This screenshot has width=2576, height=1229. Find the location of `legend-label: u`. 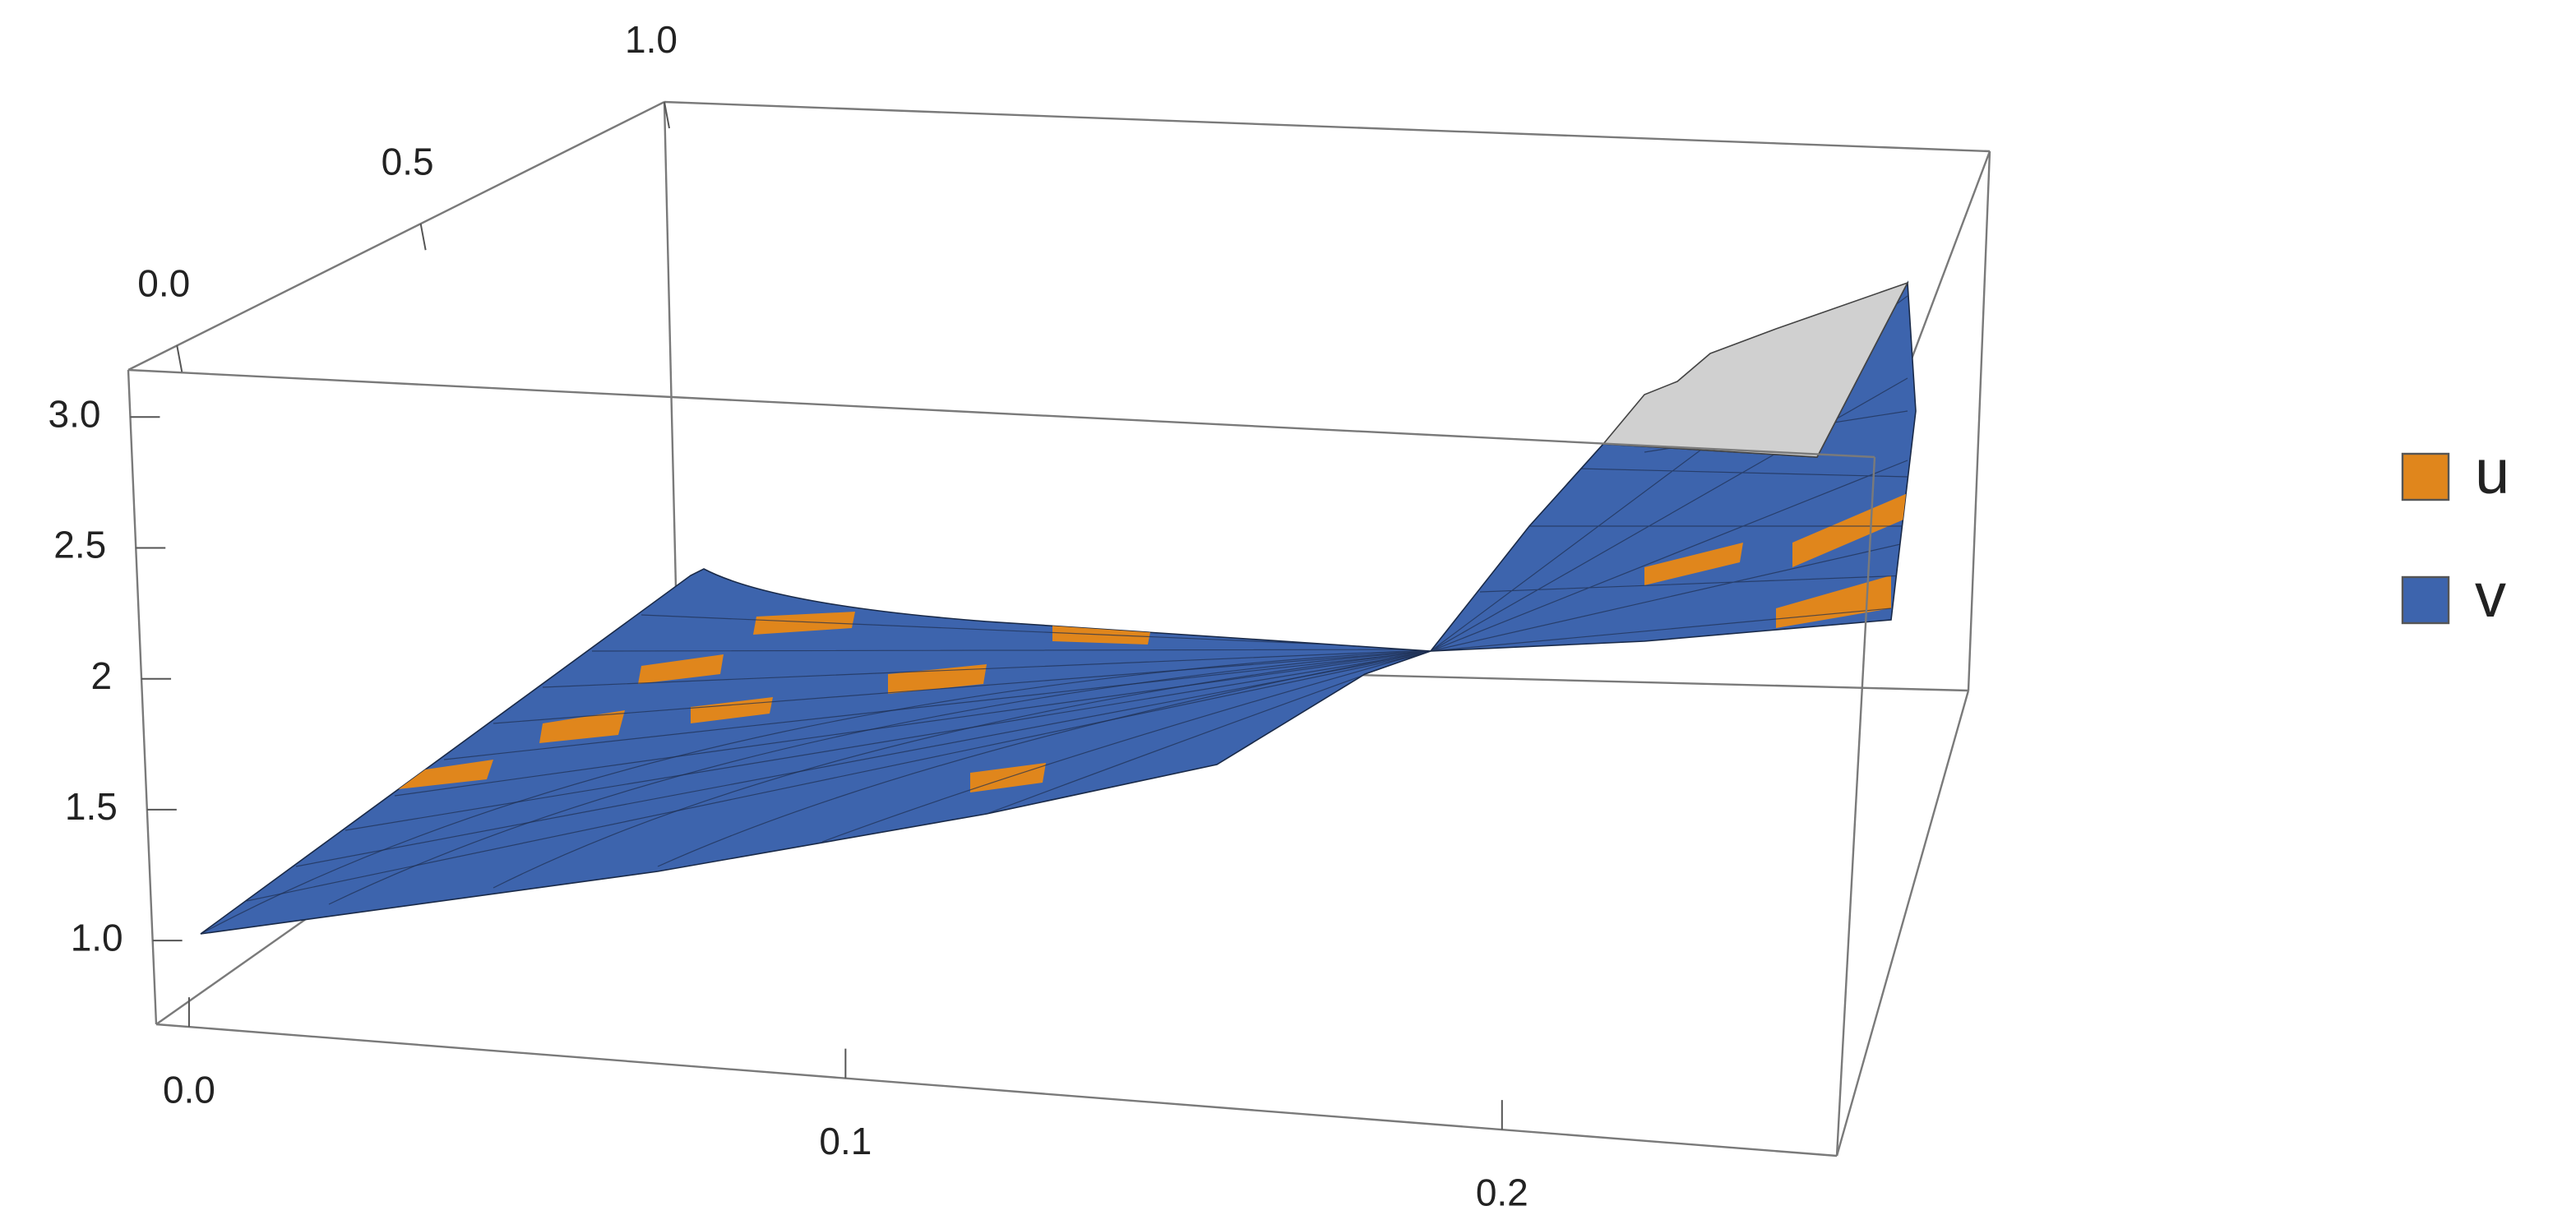

legend-label: u is located at coordinates (2492, 472).